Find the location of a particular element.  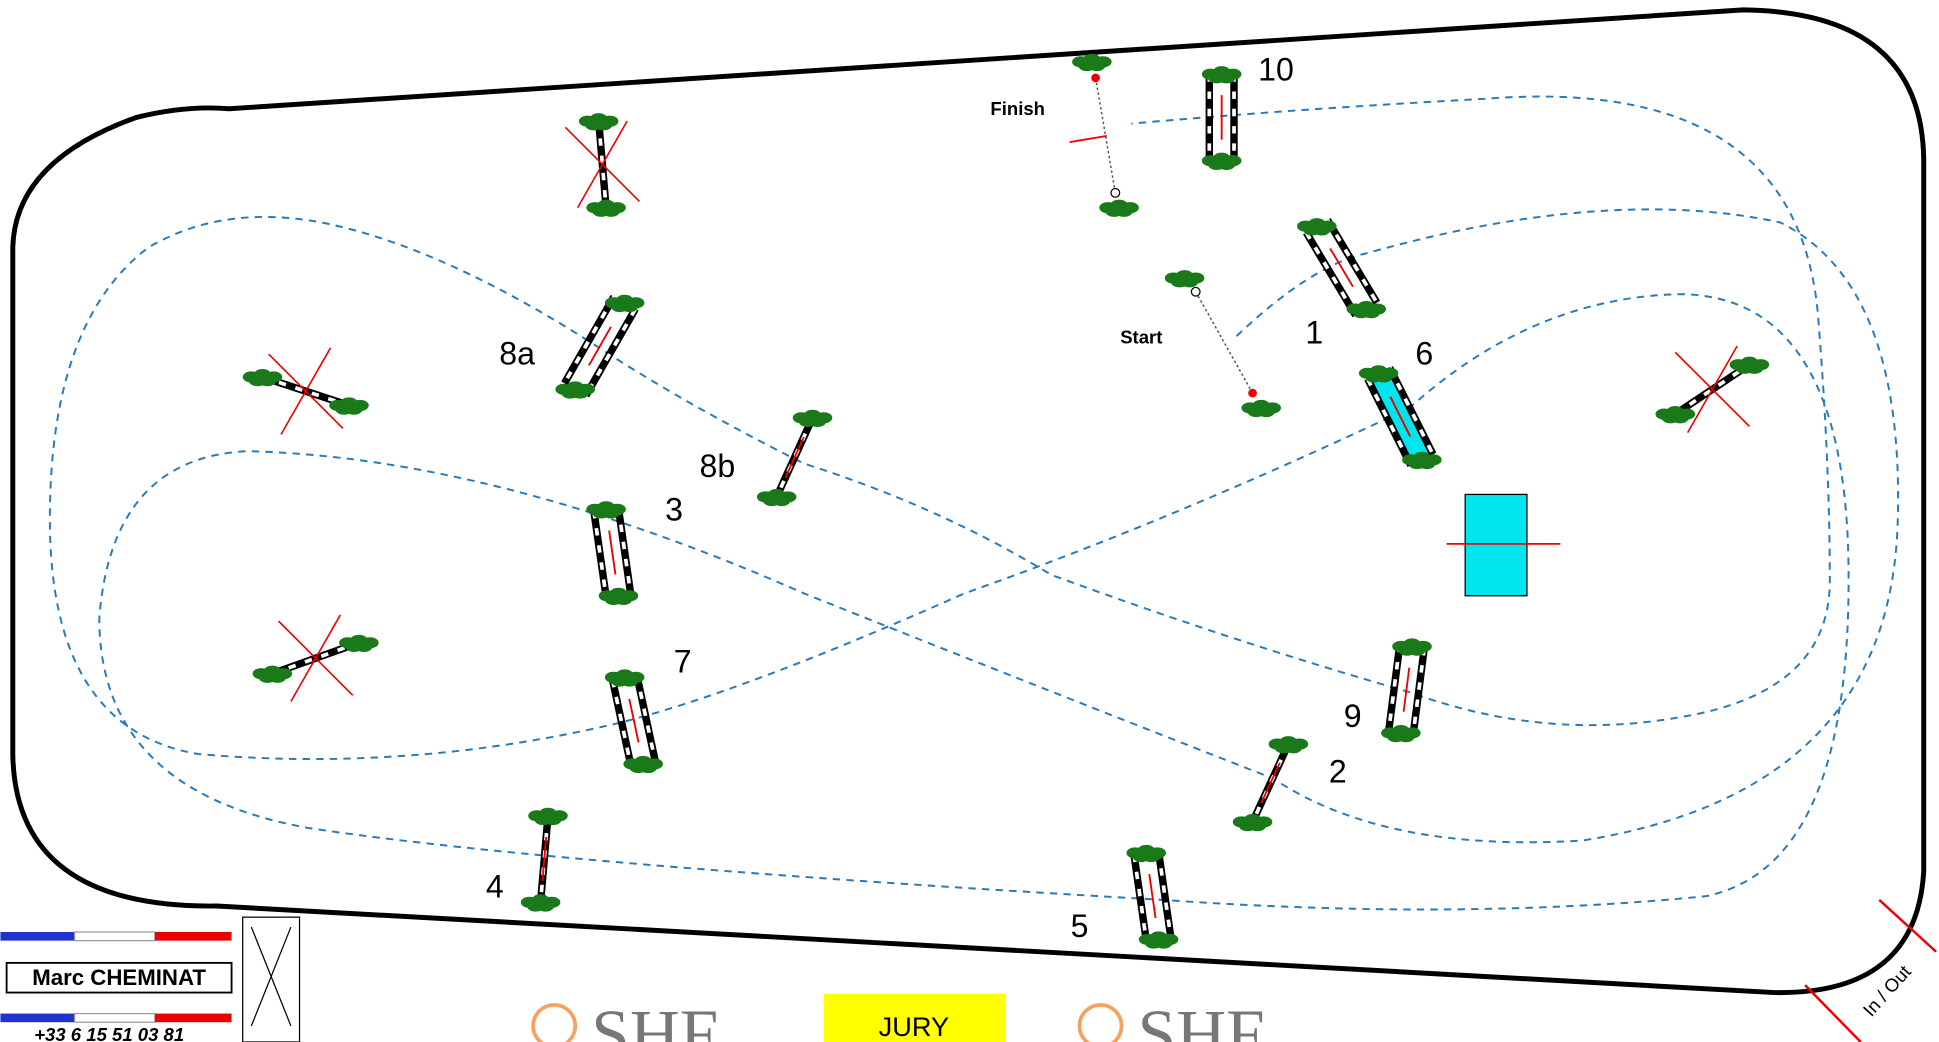

fence-number: 5 is located at coordinates (1080, 926).